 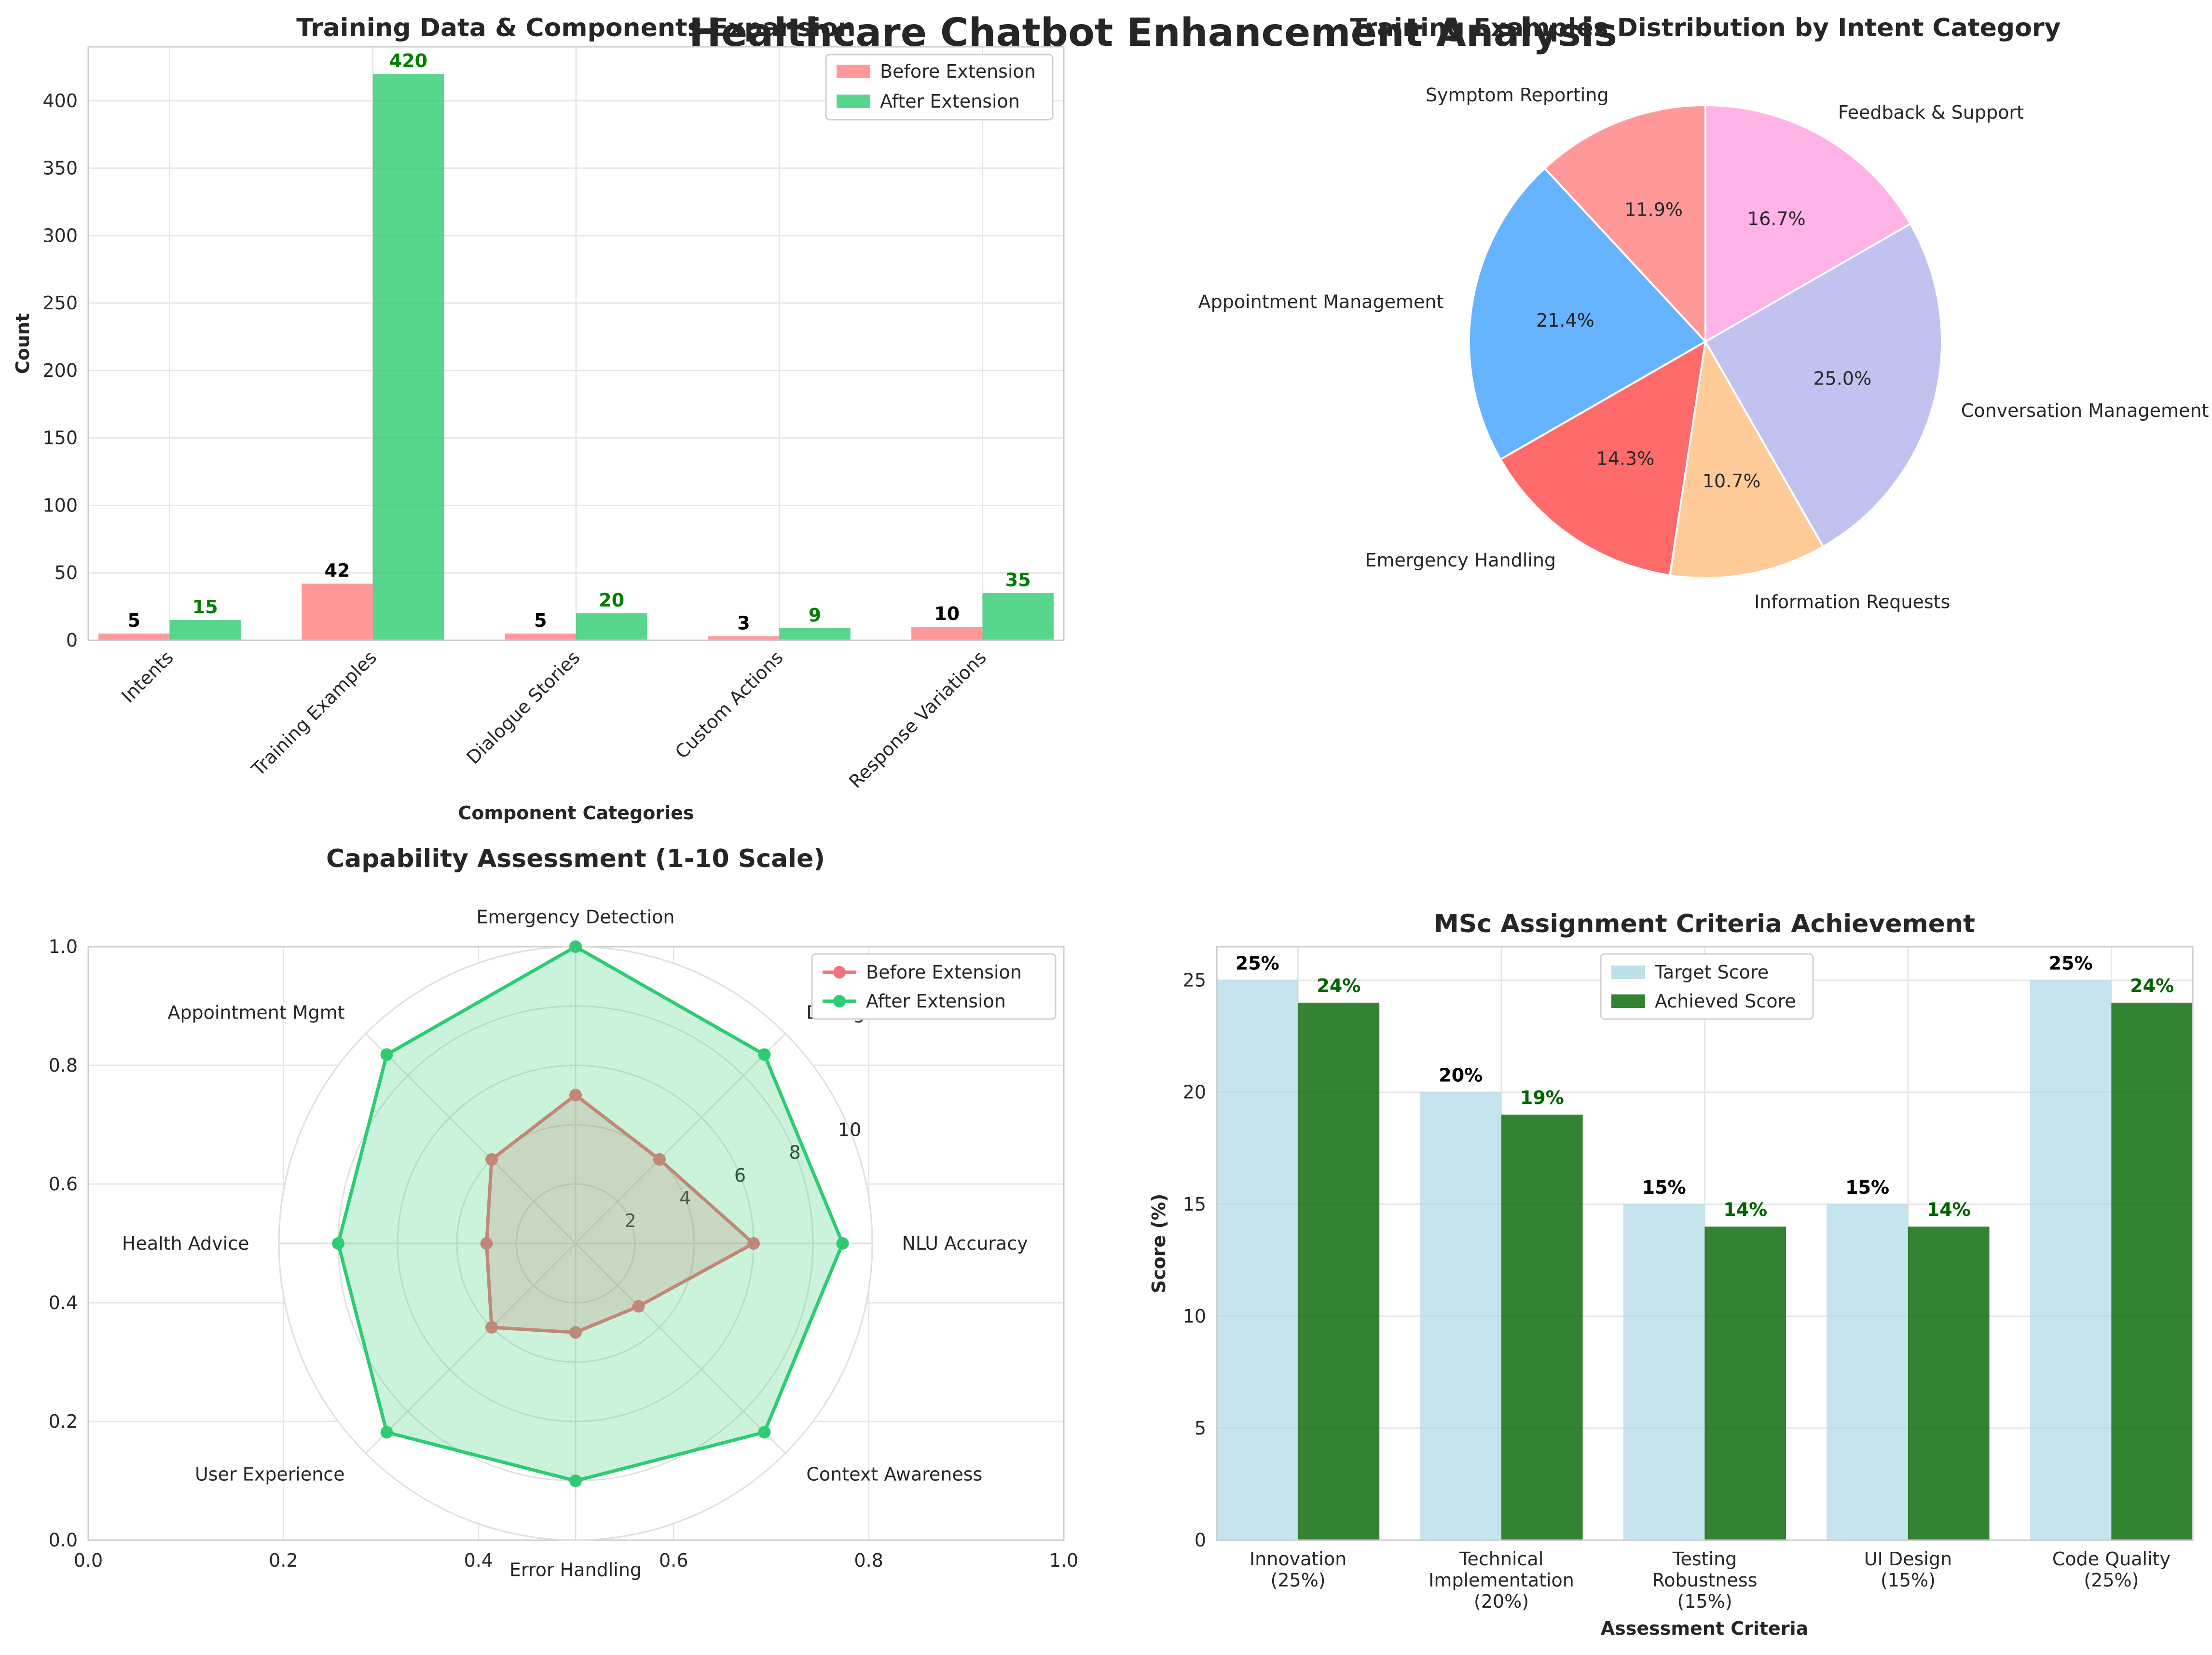 I want to click on pie-category-label: Appointment Management, so click(x=1321, y=302).